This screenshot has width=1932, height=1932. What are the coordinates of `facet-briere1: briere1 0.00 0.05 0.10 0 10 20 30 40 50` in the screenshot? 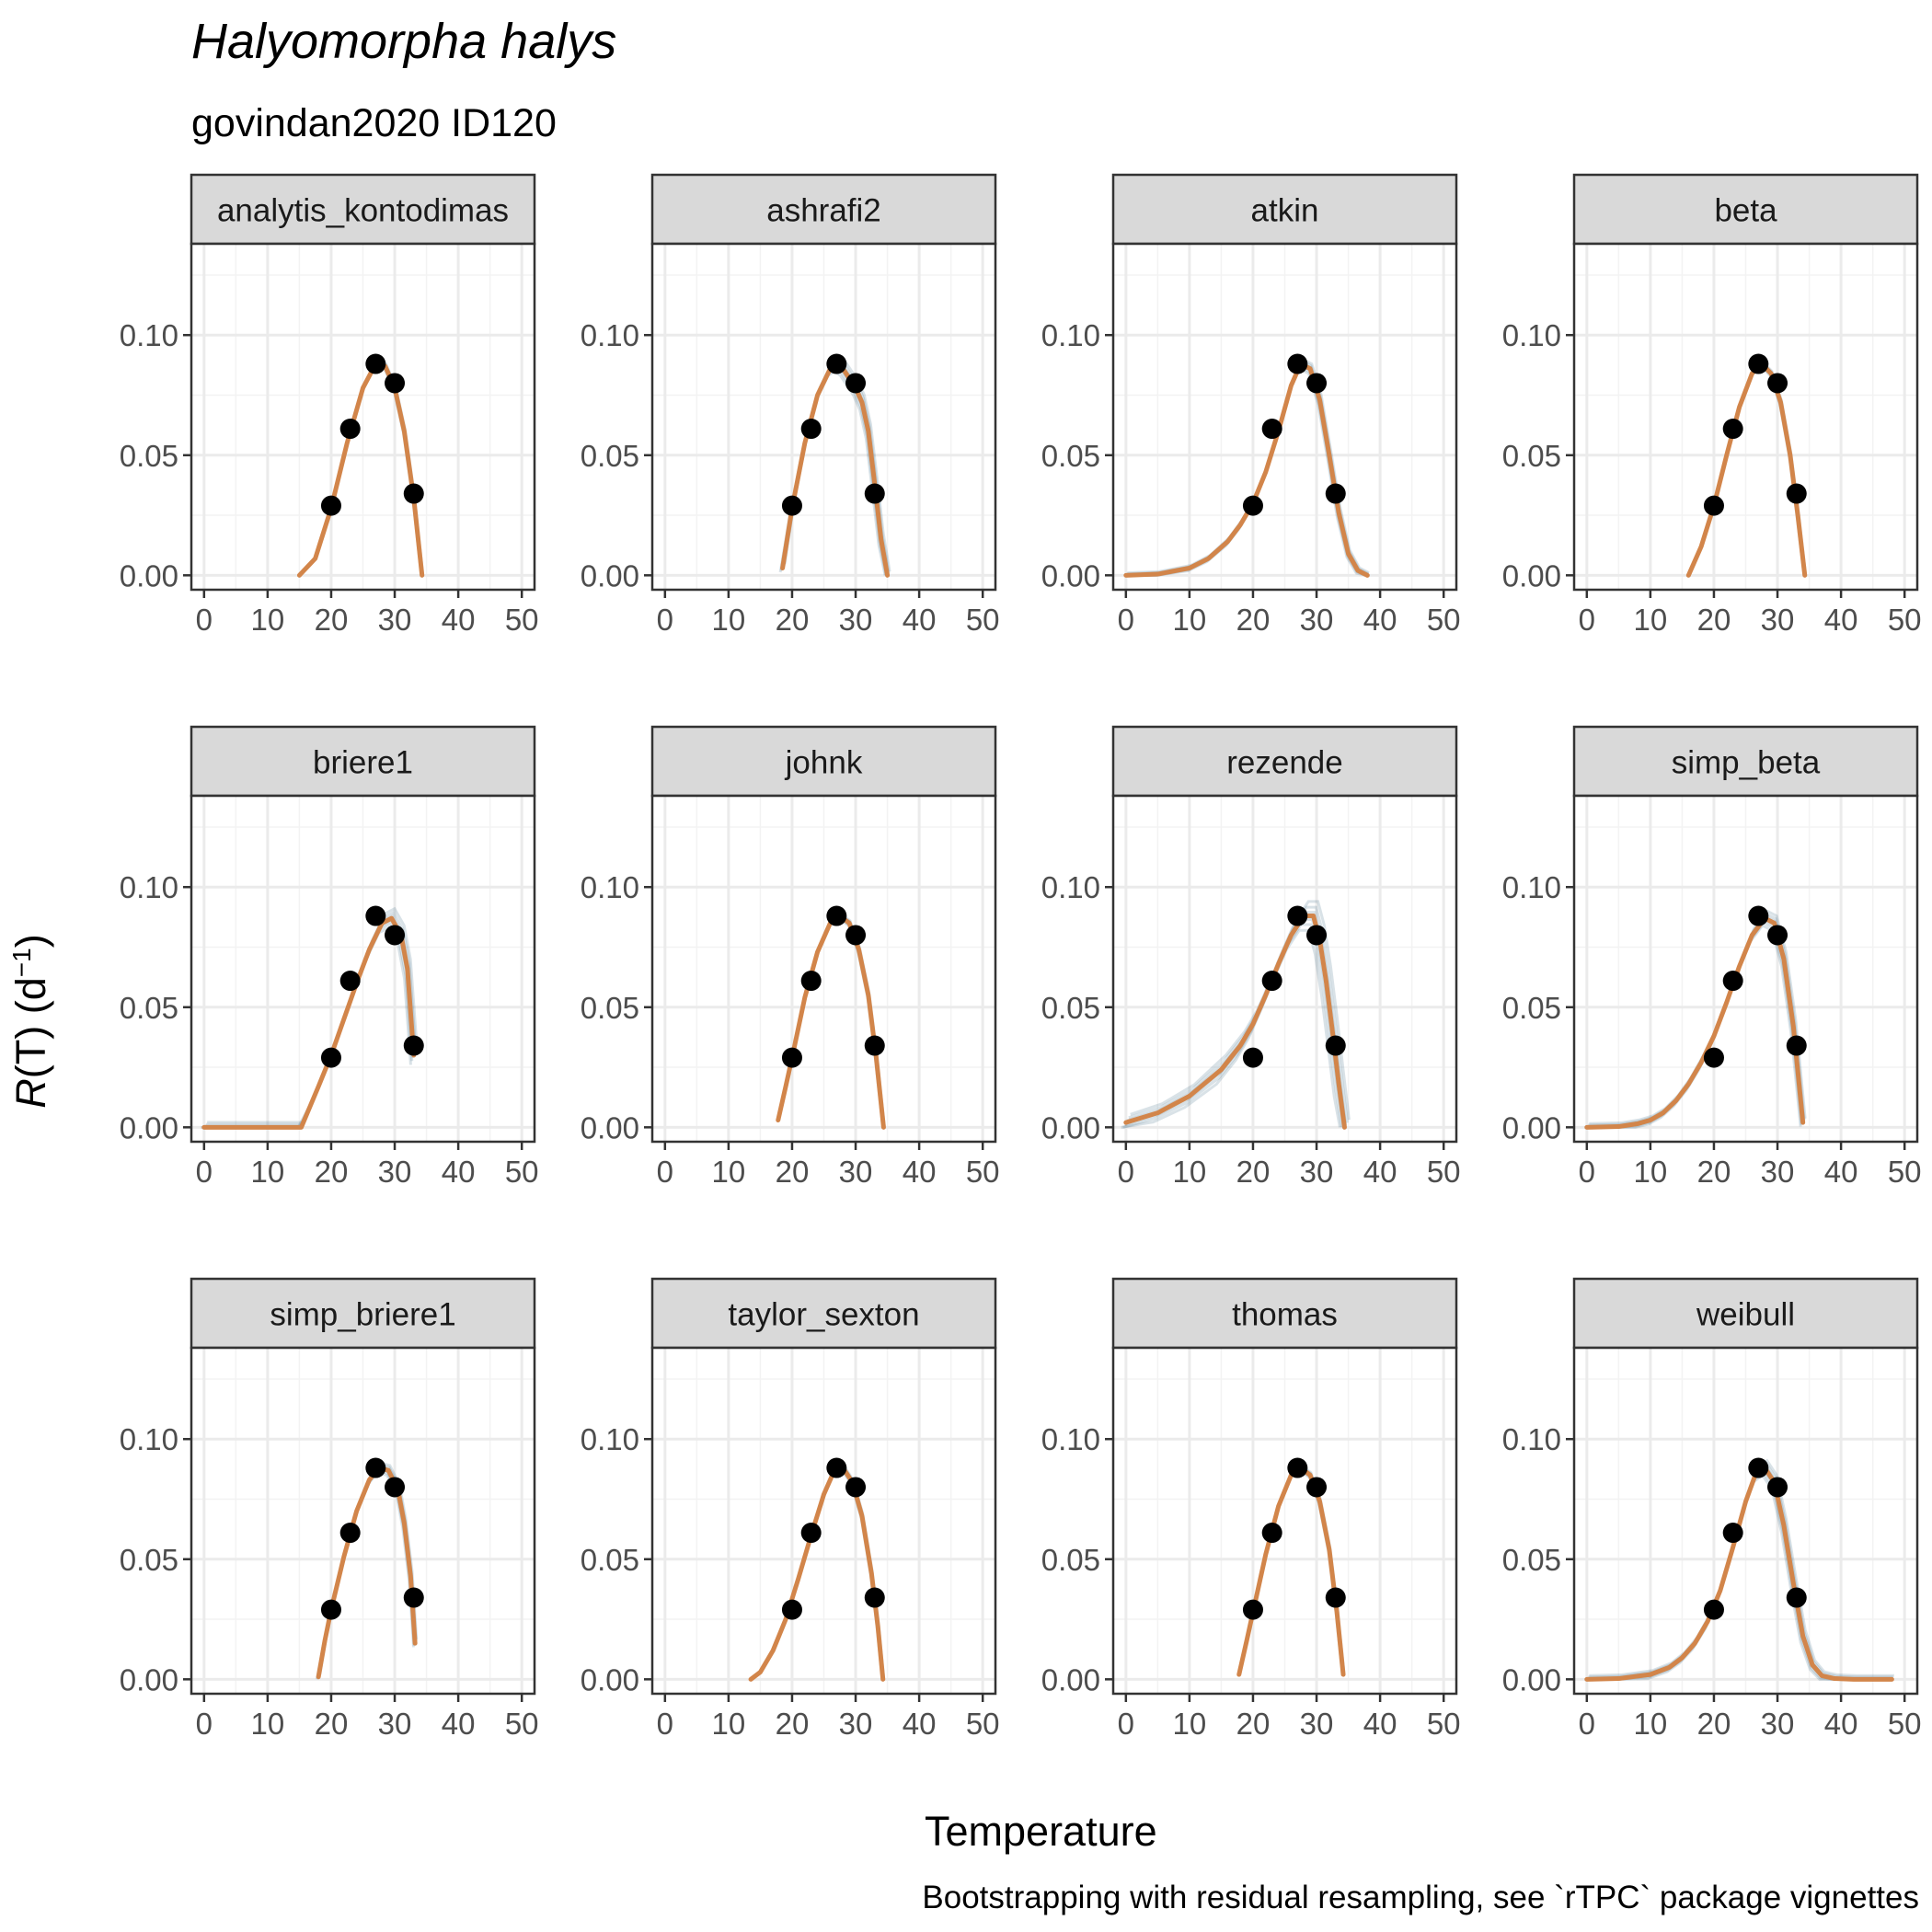 It's located at (329, 957).